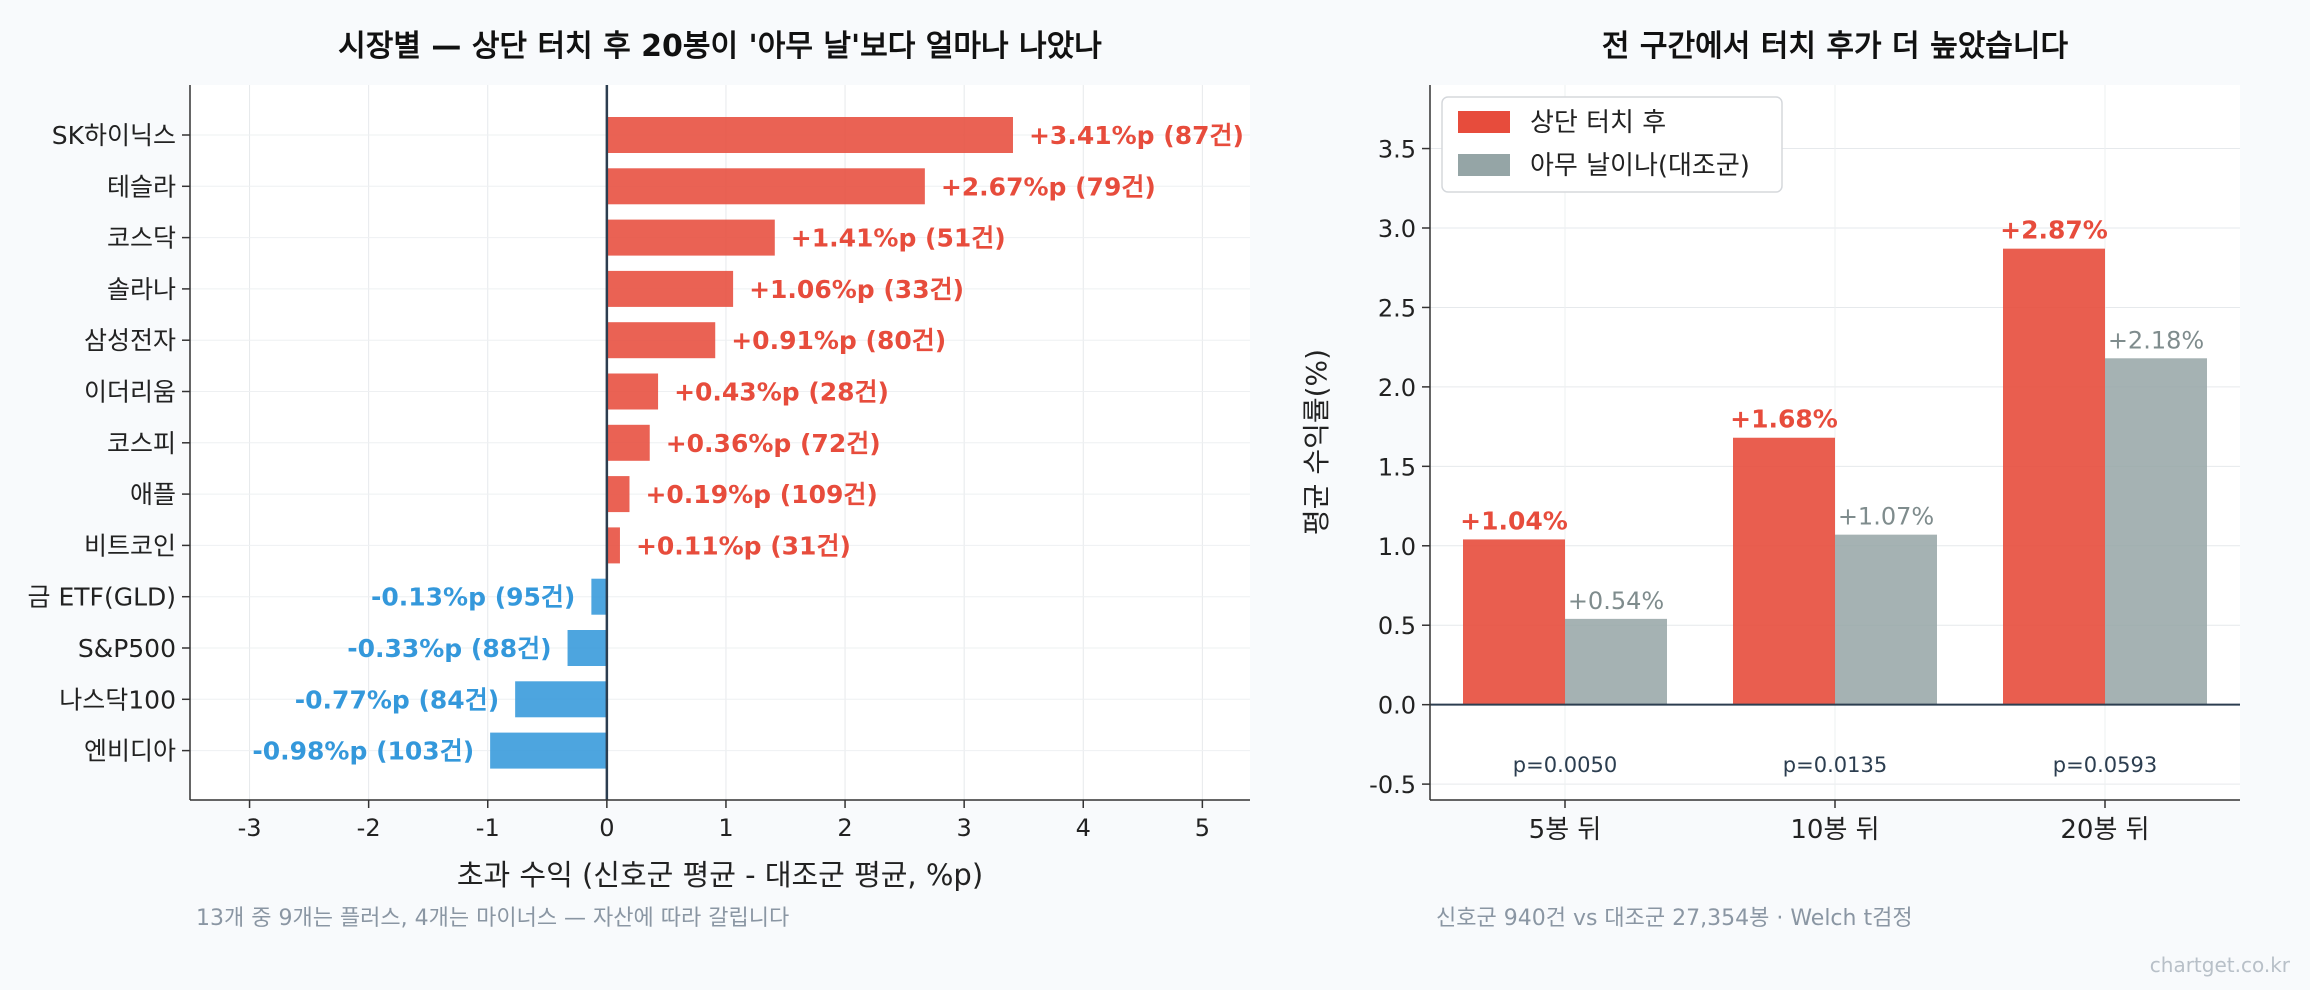 The width and height of the screenshot is (2310, 990). I want to click on right-y-tick-label: -0.5, so click(1392, 785).